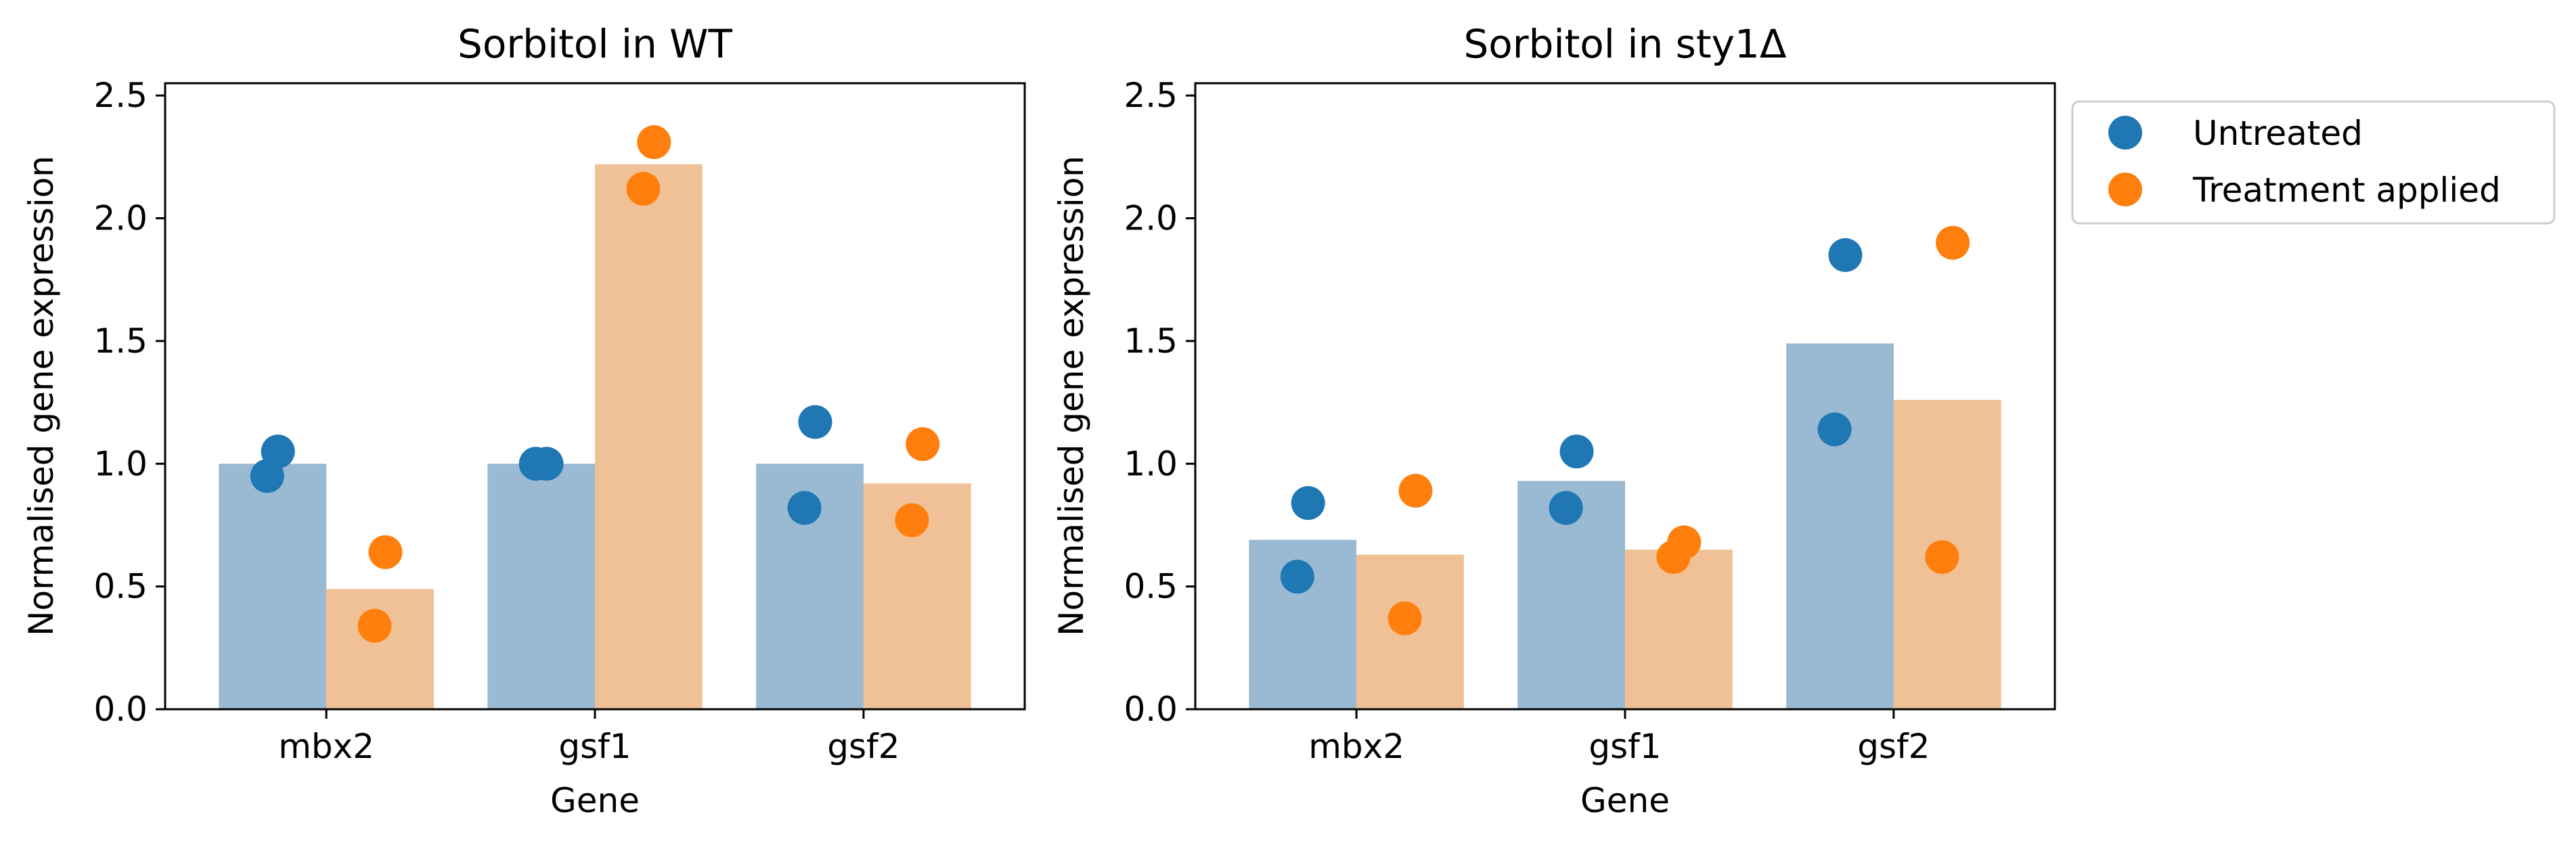 The width and height of the screenshot is (2576, 850). Describe the element at coordinates (1625, 526) in the screenshot. I see `bar-group` at that location.